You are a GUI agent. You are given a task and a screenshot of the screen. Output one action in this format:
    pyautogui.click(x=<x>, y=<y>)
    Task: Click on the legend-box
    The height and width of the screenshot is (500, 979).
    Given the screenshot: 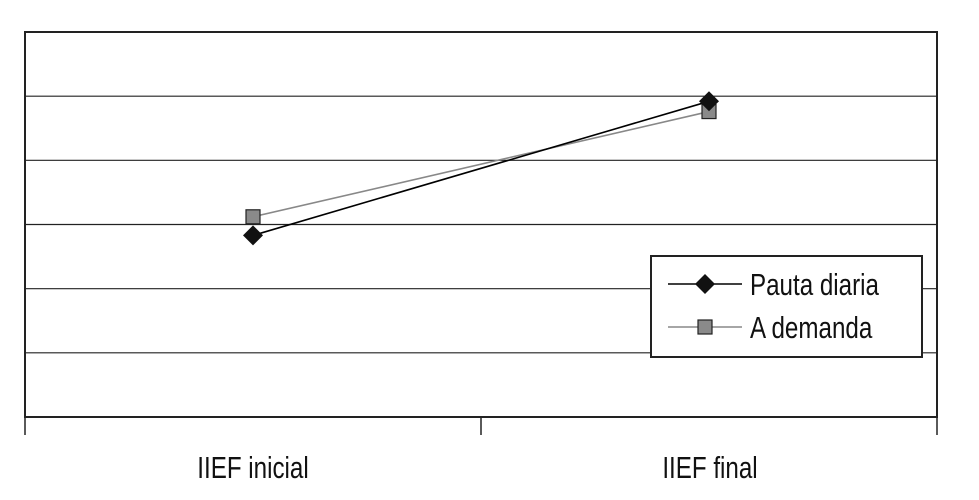 What is the action you would take?
    pyautogui.click(x=786, y=306)
    